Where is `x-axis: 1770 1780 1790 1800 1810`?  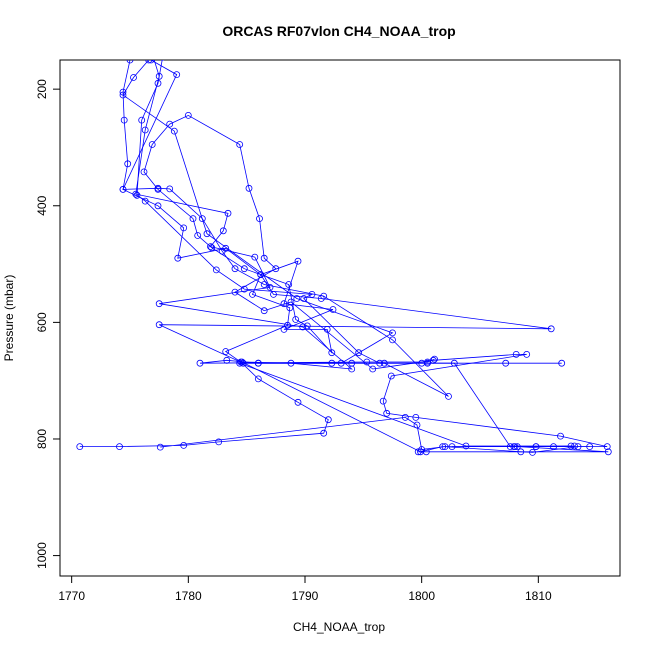
x-axis: 1770 1780 1790 1800 1810 is located at coordinates (305, 589).